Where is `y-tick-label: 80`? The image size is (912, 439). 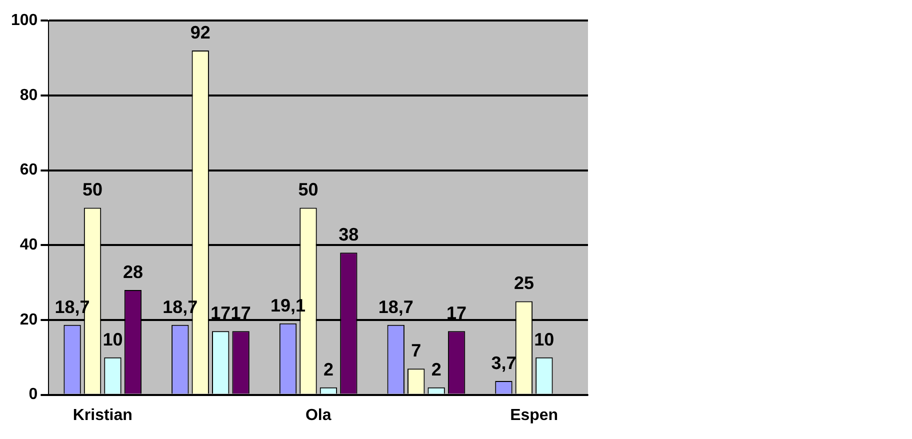 y-tick-label: 80 is located at coordinates (29, 95).